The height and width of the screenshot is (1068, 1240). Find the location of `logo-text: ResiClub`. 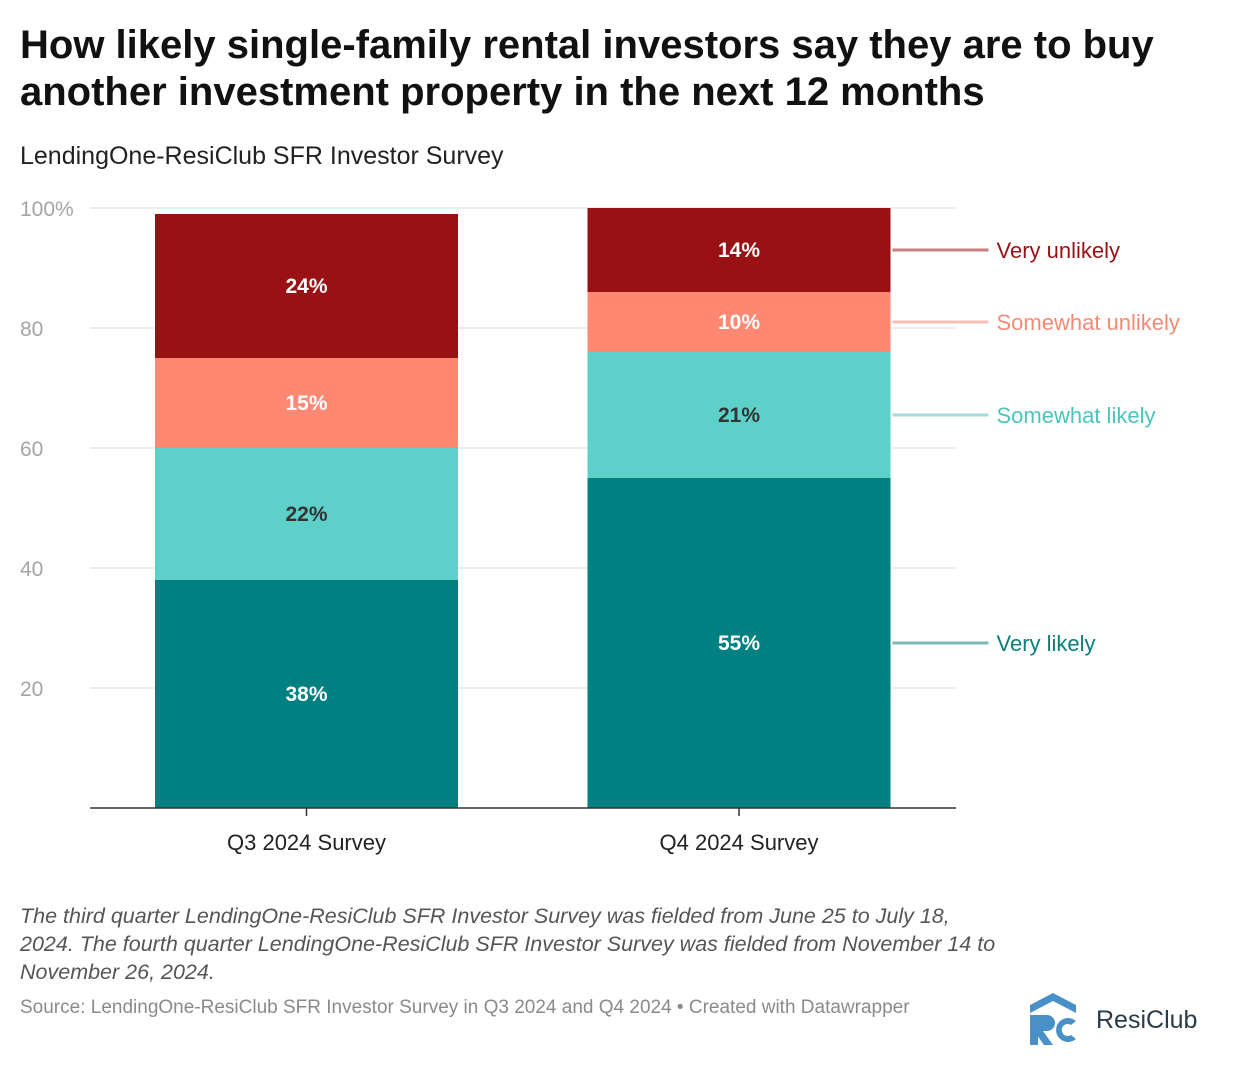

logo-text: ResiClub is located at coordinates (1147, 1019).